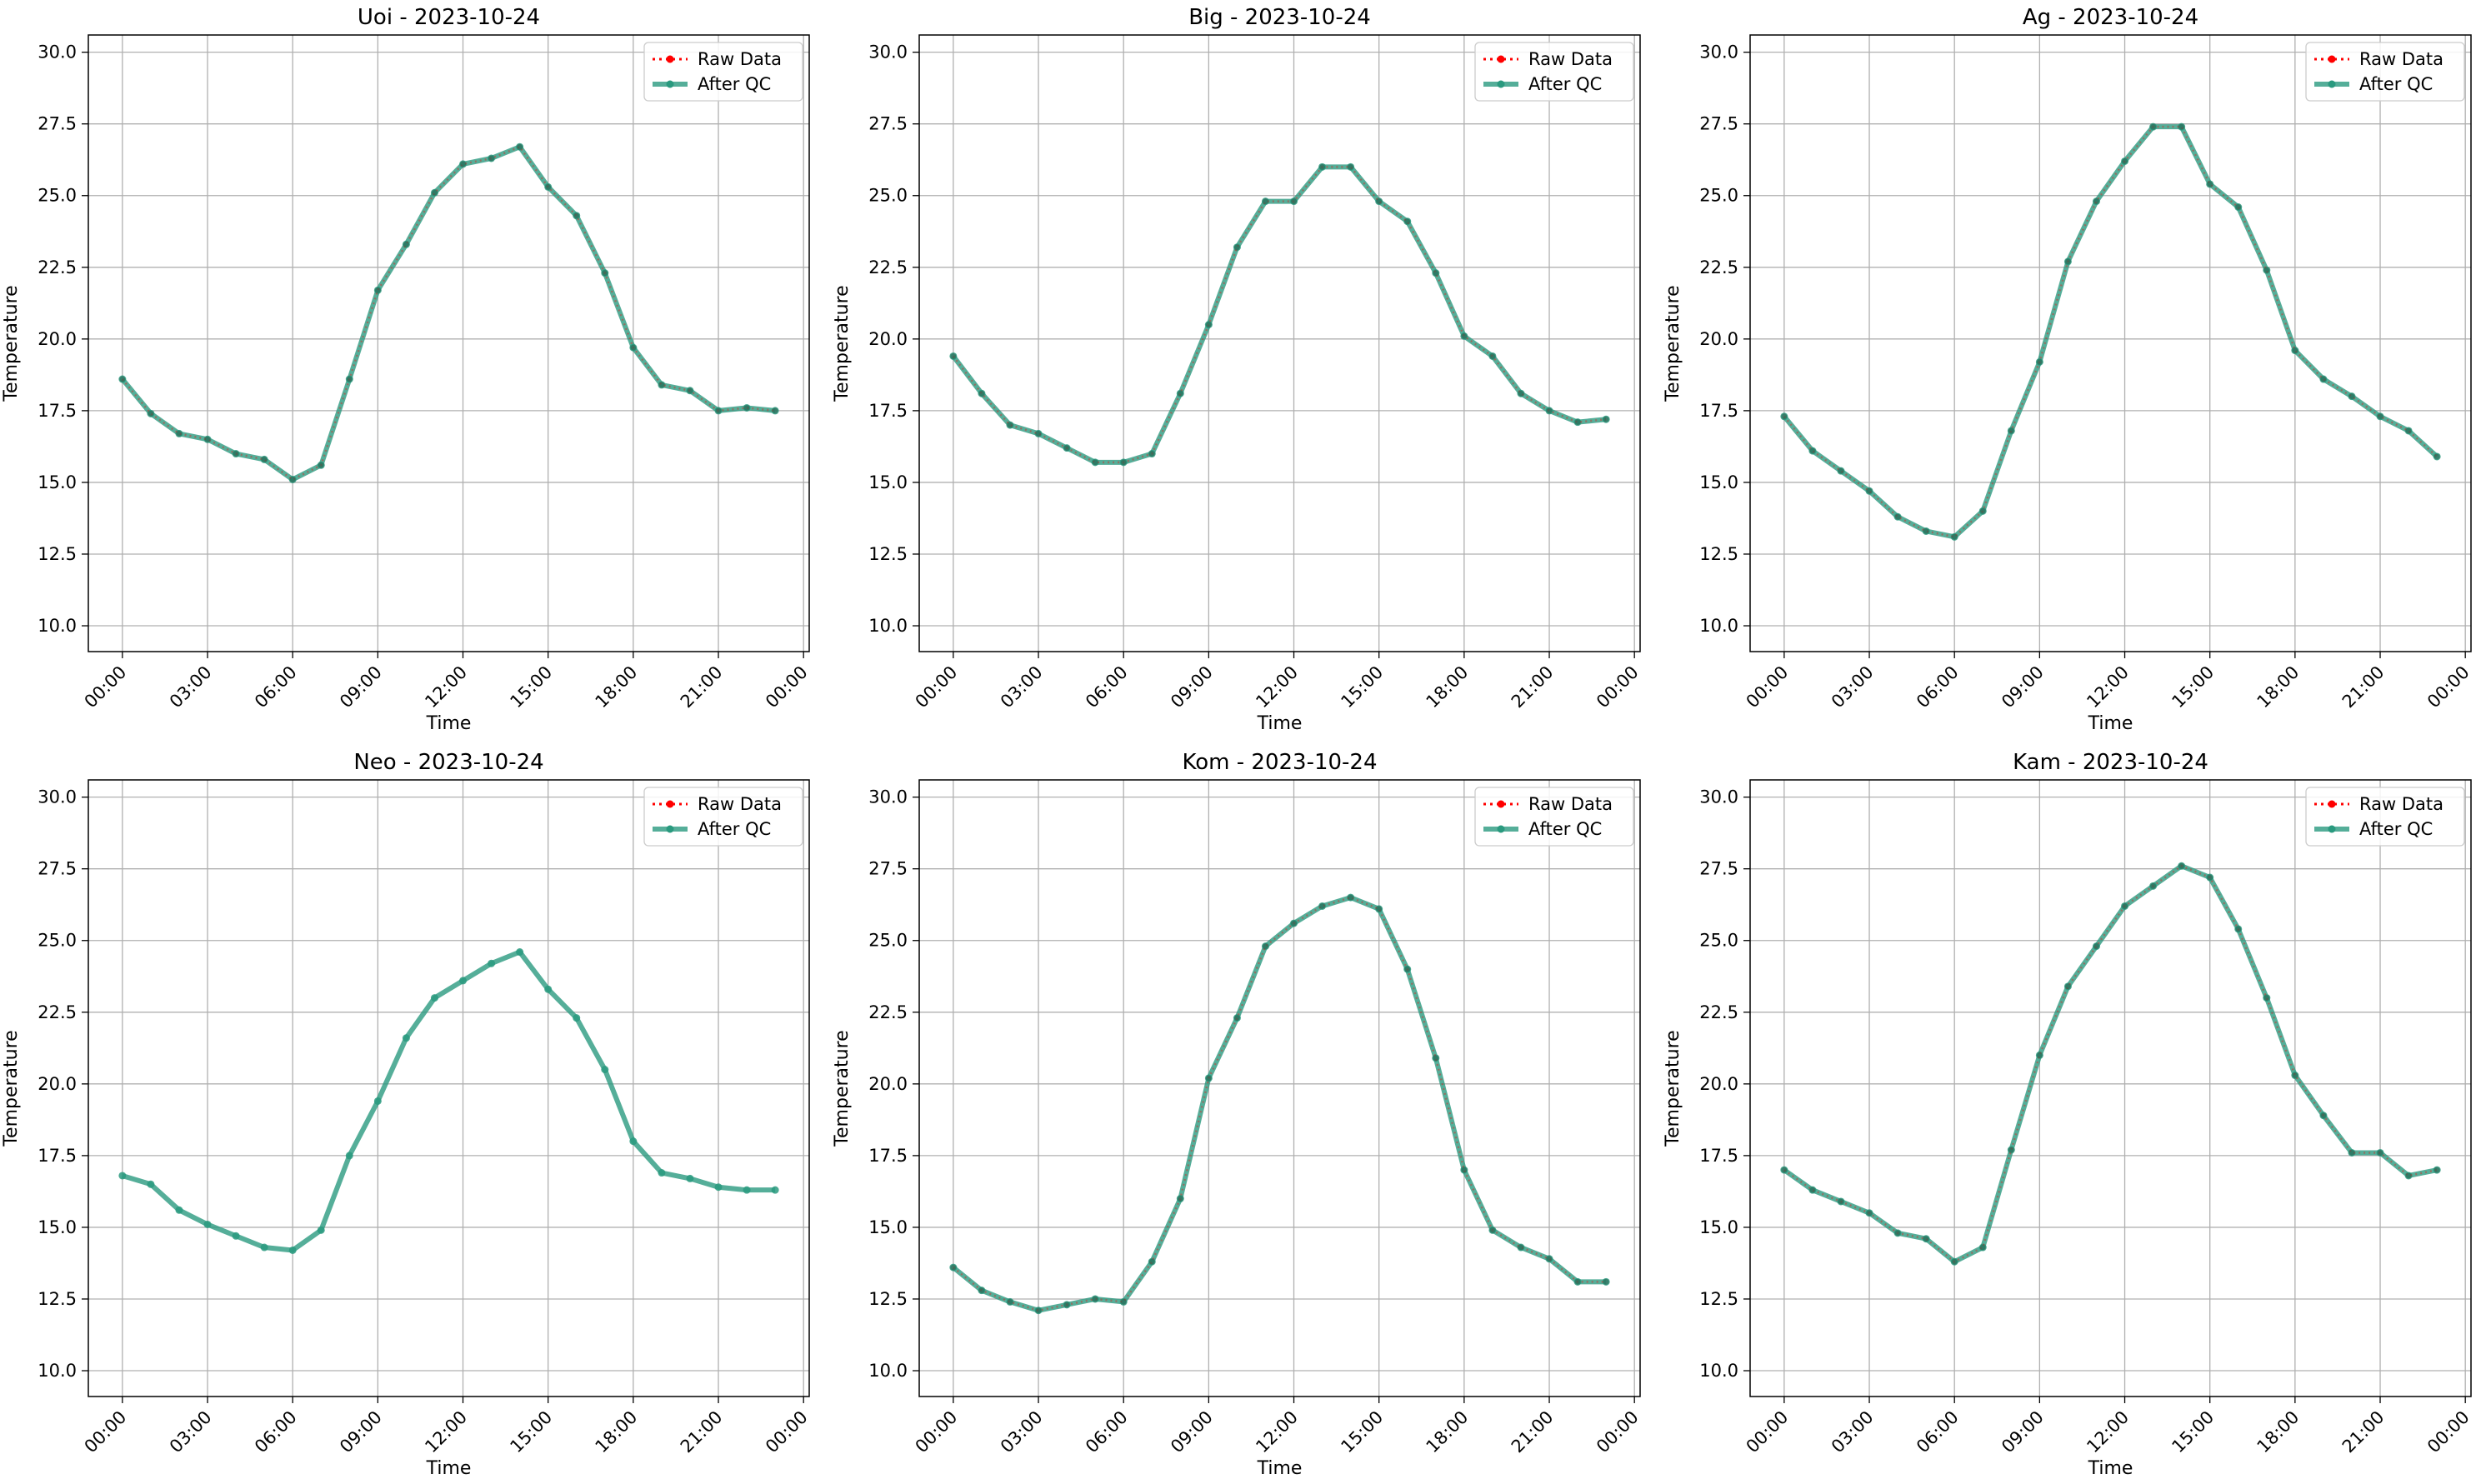  What do you see at coordinates (449, 17) in the screenshot?
I see `chart-title: Uoi - 2023-10-24` at bounding box center [449, 17].